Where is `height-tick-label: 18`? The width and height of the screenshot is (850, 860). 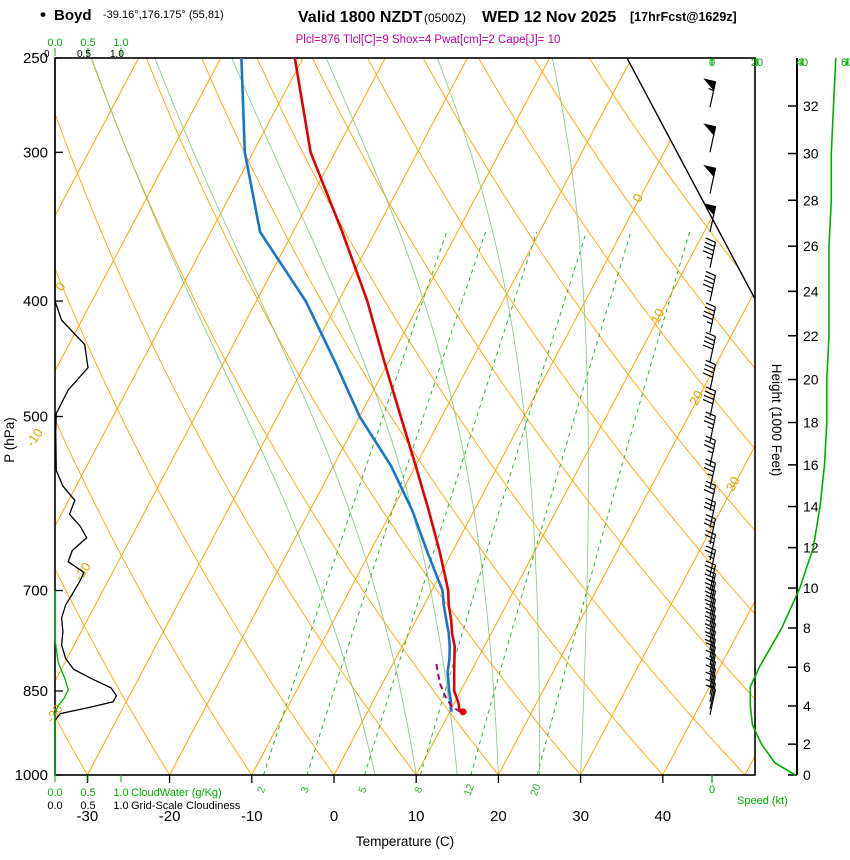 height-tick-label: 18 is located at coordinates (811, 423).